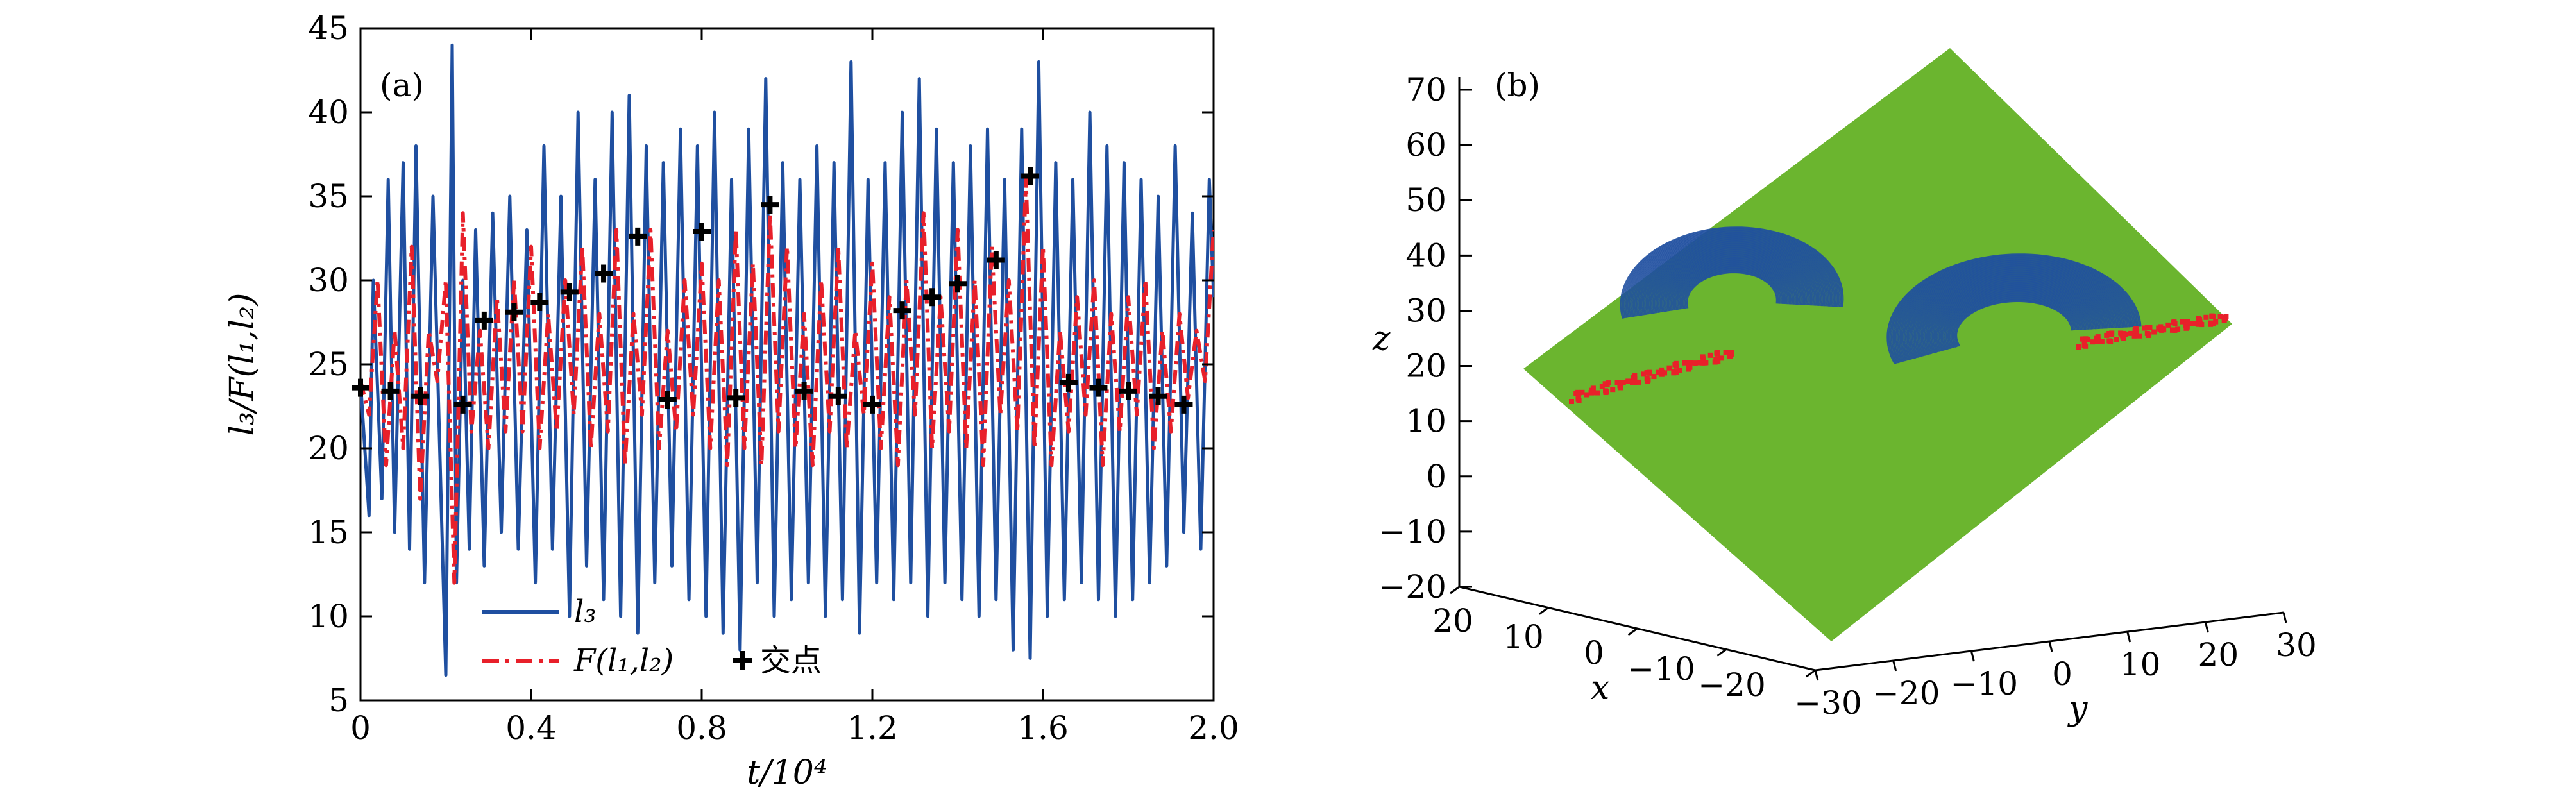 Image resolution: width=2576 pixels, height=803 pixels. What do you see at coordinates (791, 661) in the screenshot?
I see `legend-intersection-label: 交点` at bounding box center [791, 661].